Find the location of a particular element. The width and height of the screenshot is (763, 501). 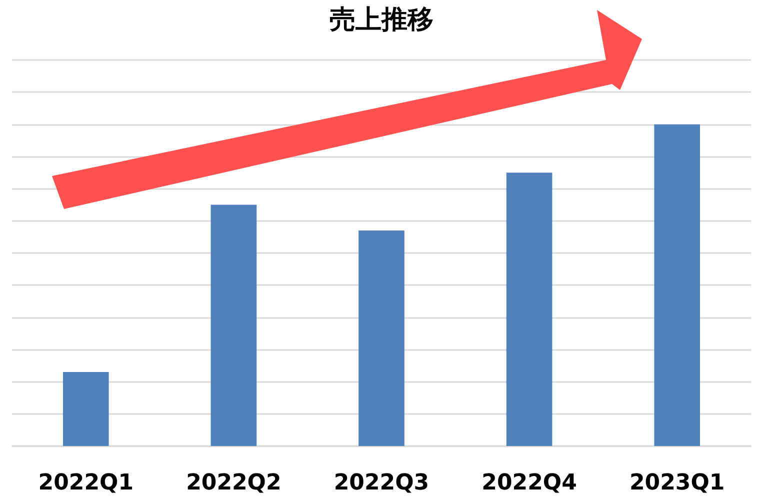

x-tick-label: 2023Q1 is located at coordinates (677, 483).